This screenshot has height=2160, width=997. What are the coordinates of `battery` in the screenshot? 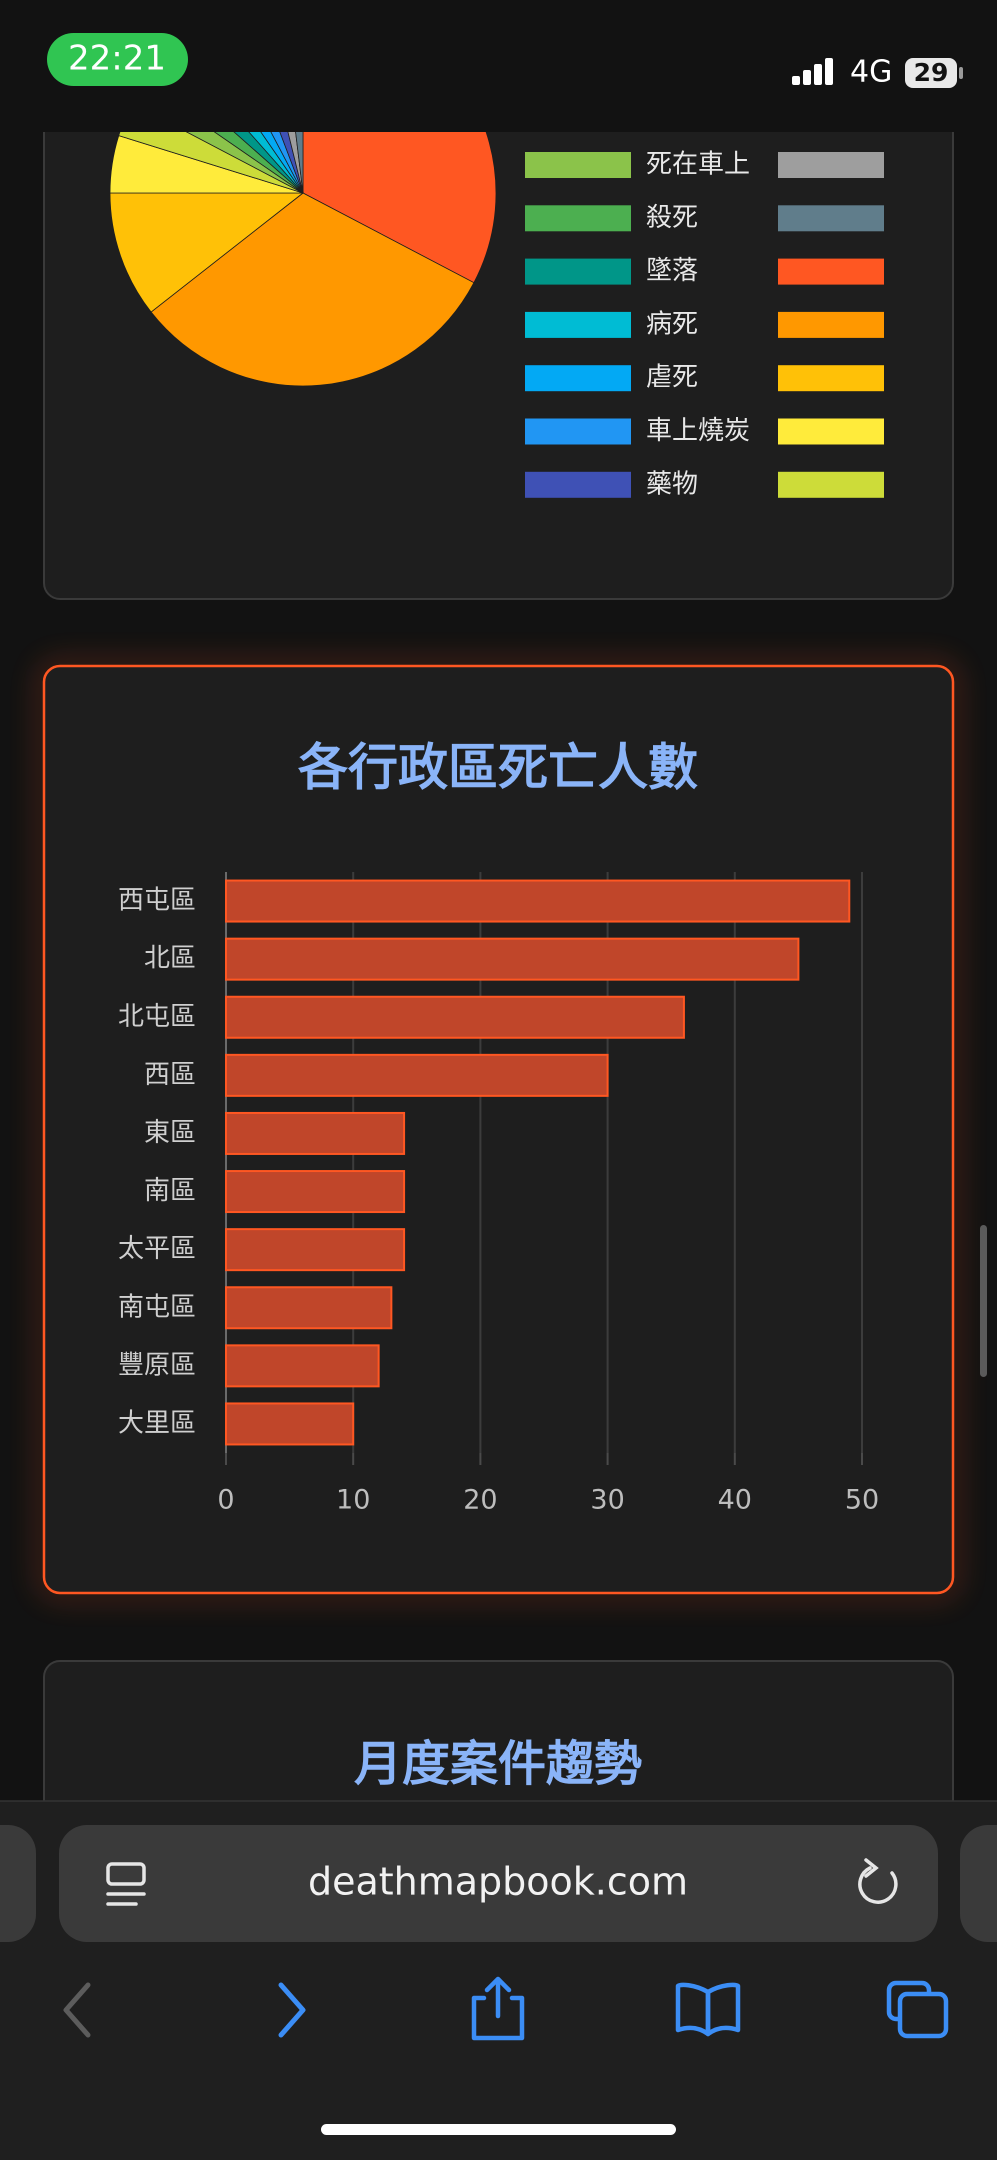 It's located at (931, 73).